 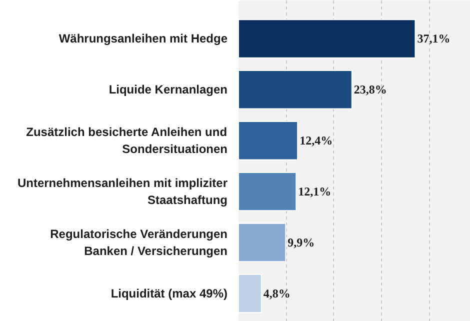 I want to click on y-tick-label: Währungsanleihen mit Hedge, so click(x=143, y=39).